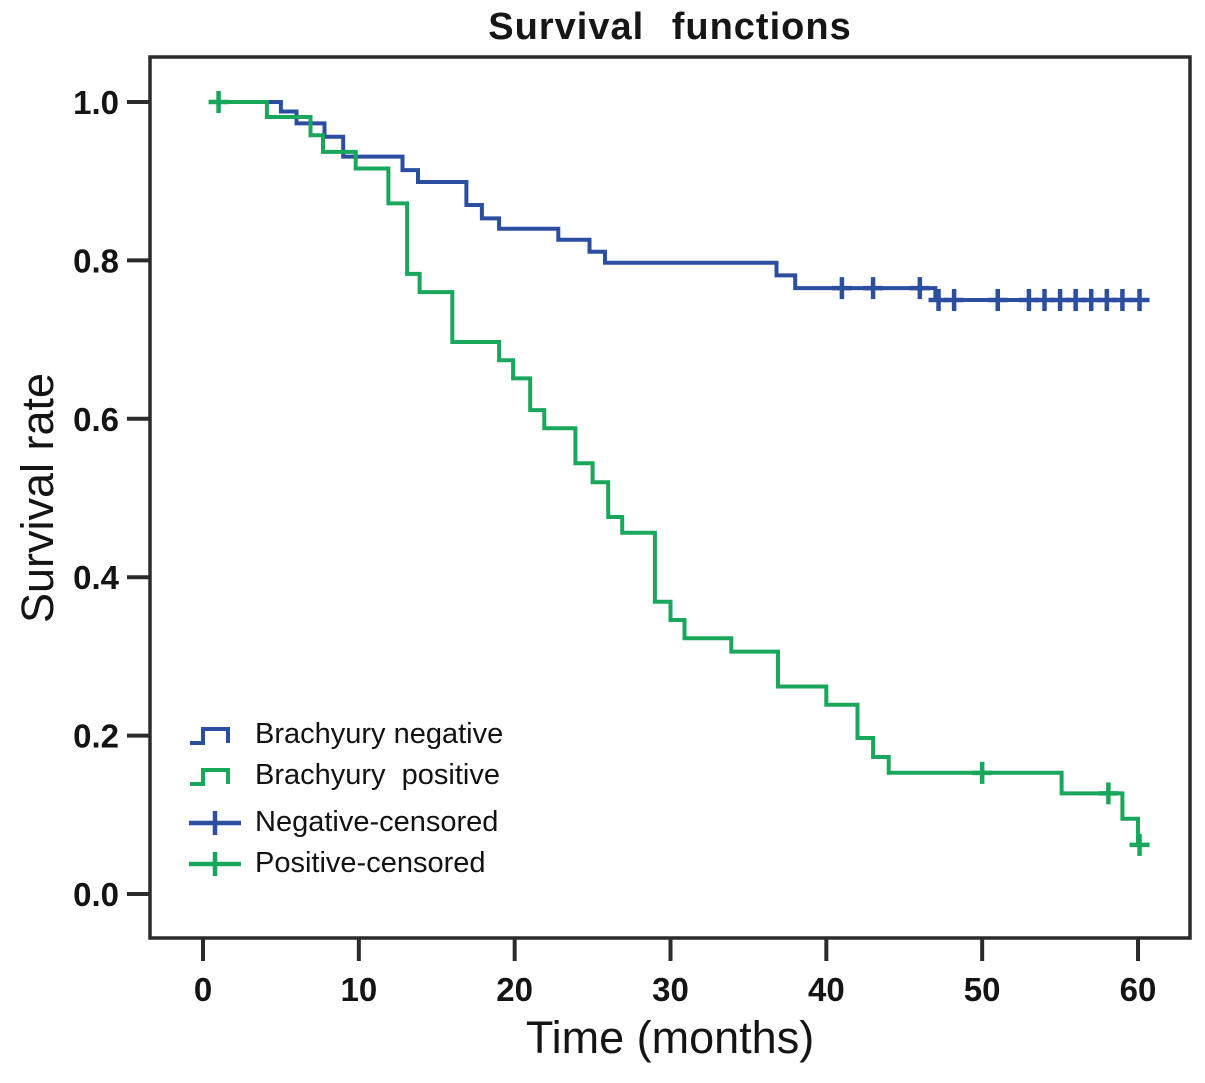  Describe the element at coordinates (377, 775) in the screenshot. I see `legend-label: Brachyury positive` at that location.